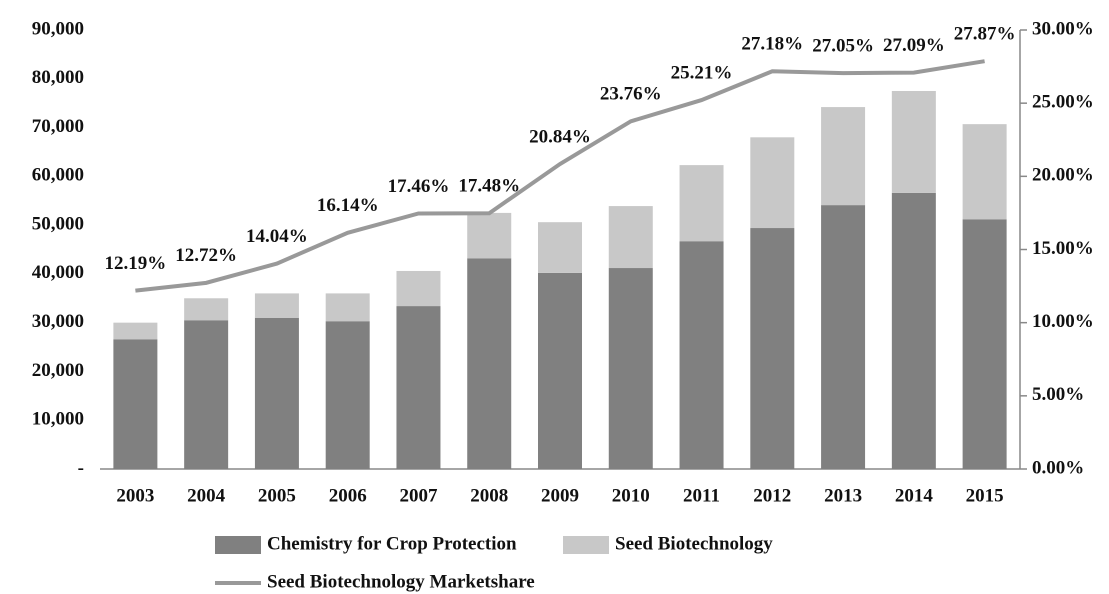 This screenshot has height=594, width=1109. I want to click on data-label: 20.84%, so click(560, 136).